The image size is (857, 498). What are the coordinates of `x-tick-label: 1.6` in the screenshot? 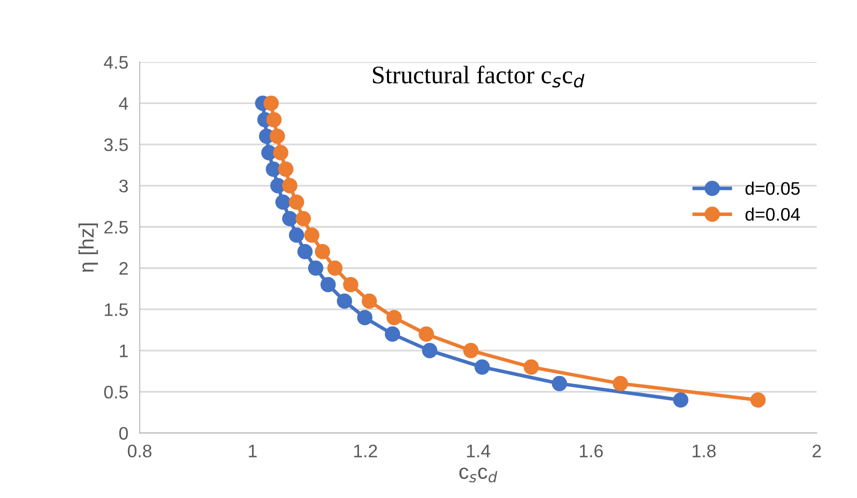 It's located at (591, 451).